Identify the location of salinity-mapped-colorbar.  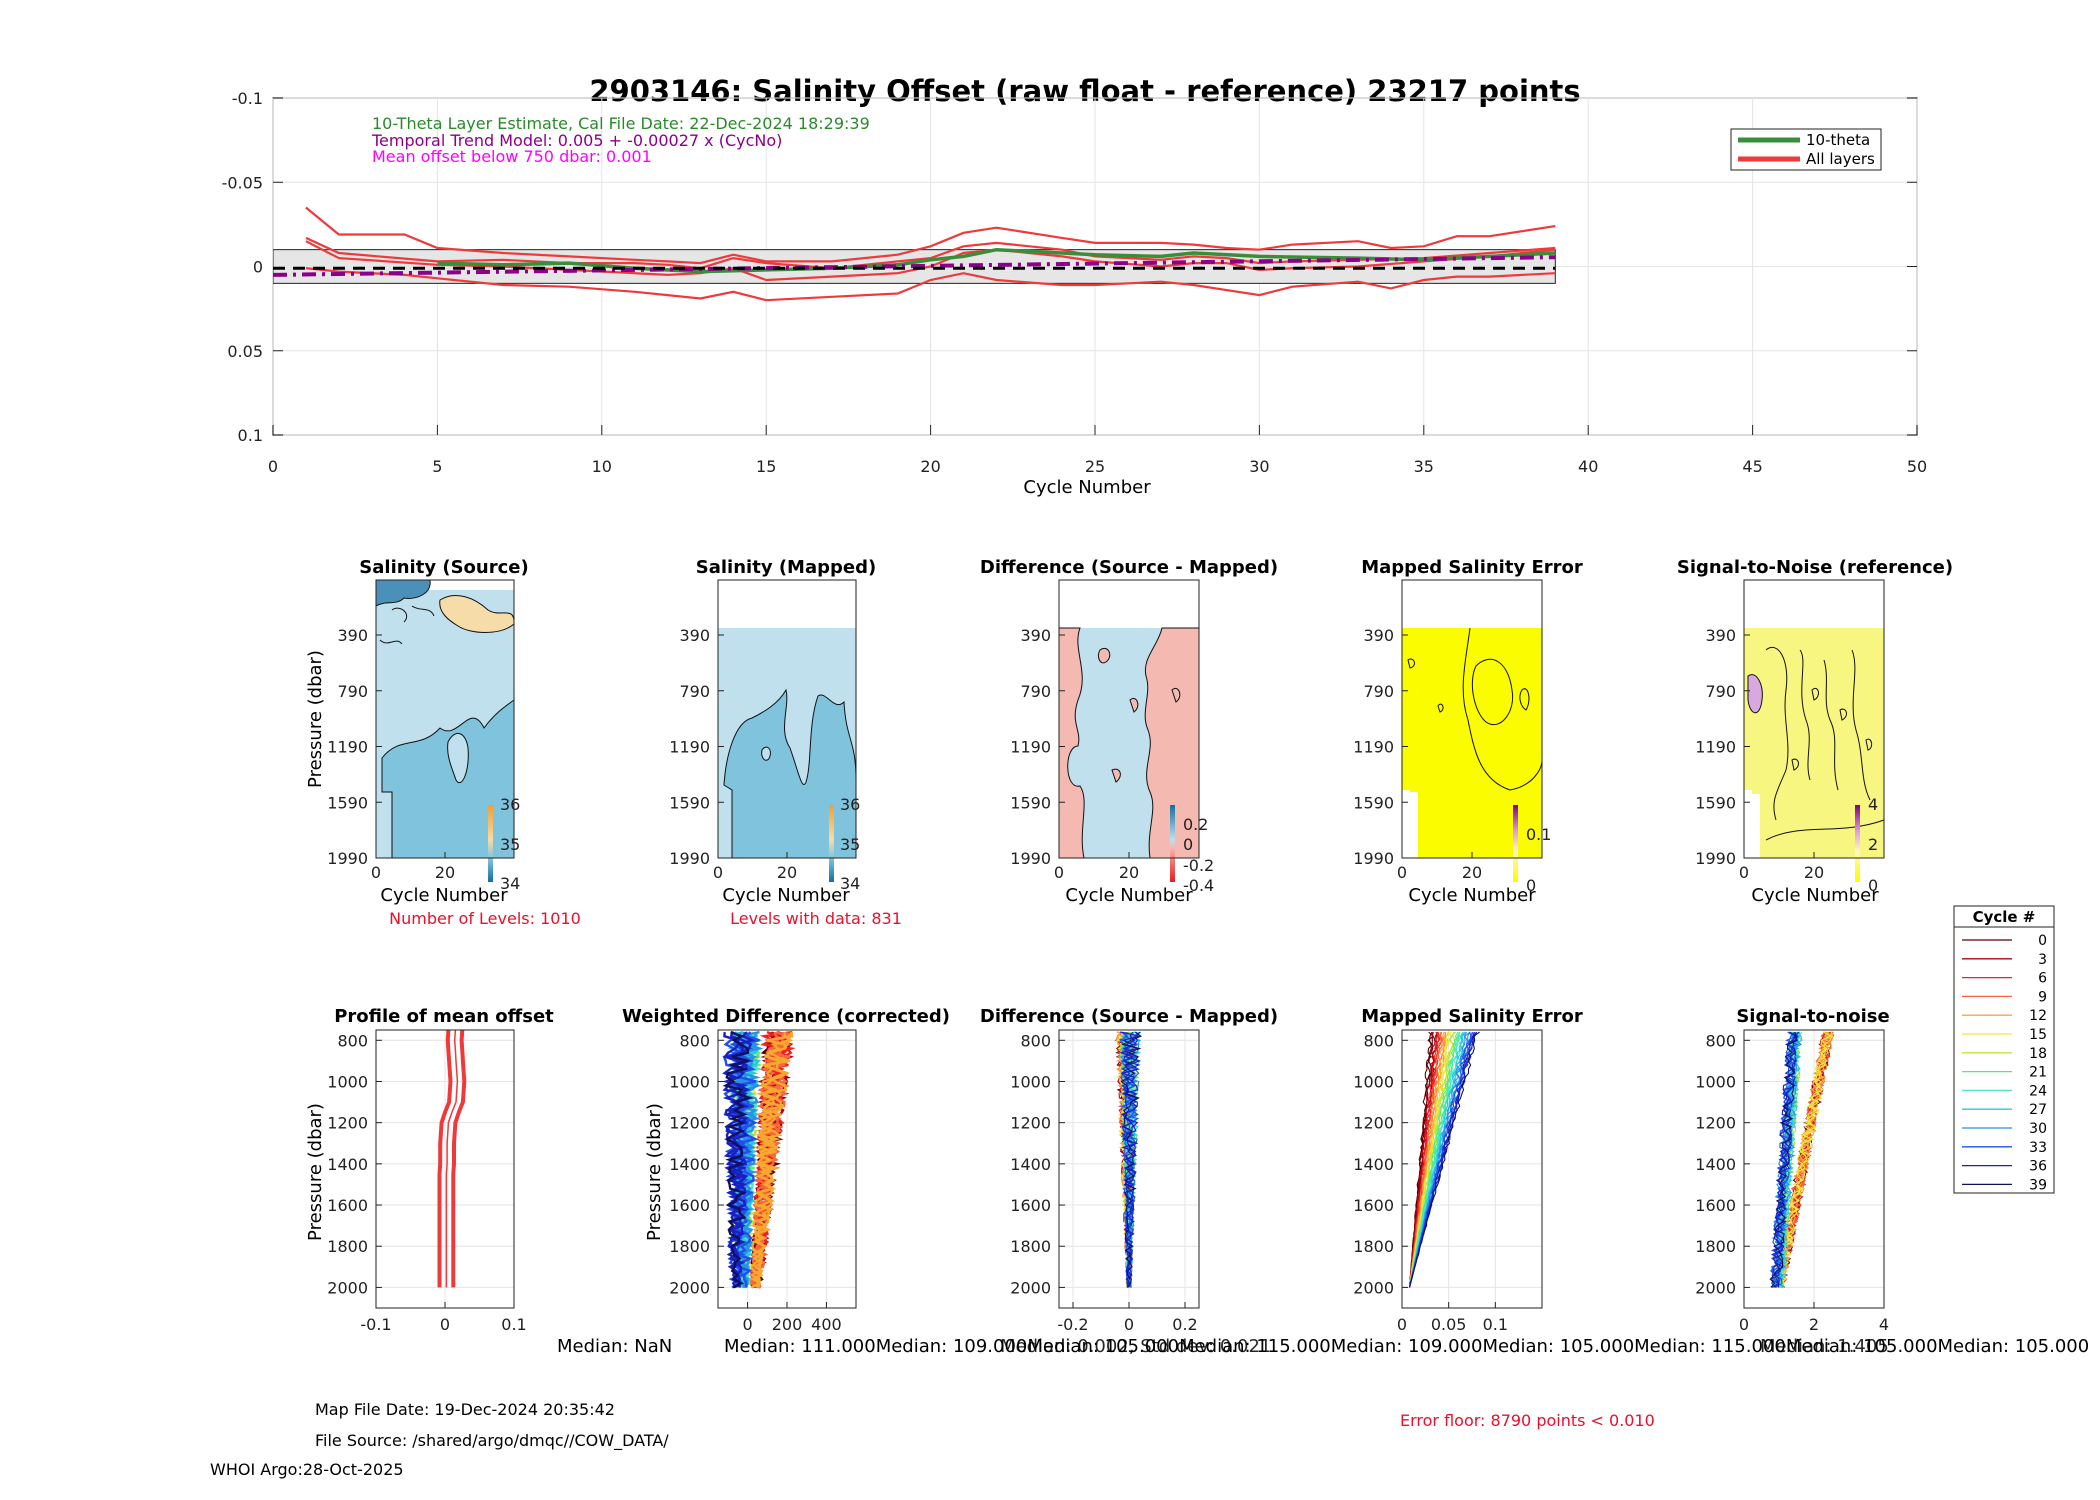
(831, 843).